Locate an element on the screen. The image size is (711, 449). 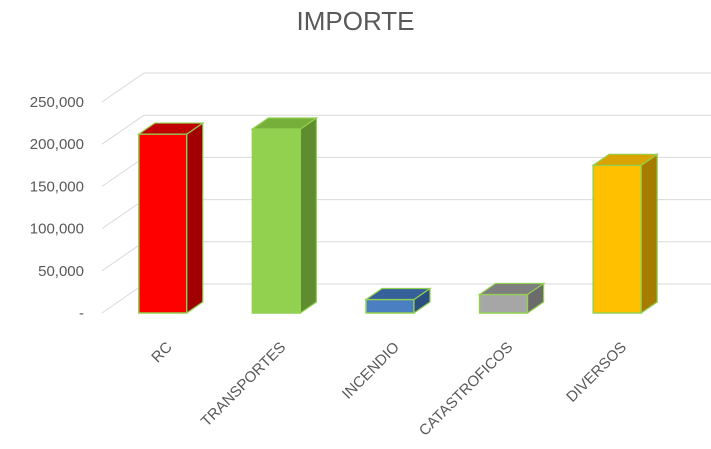
bar-side-rc is located at coordinates (195, 218).